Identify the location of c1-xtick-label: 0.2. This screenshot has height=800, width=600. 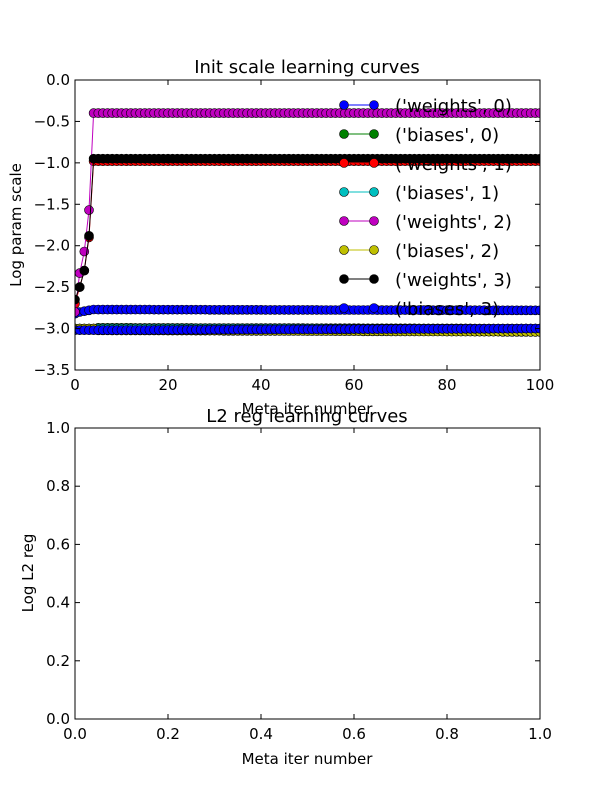
(168, 734).